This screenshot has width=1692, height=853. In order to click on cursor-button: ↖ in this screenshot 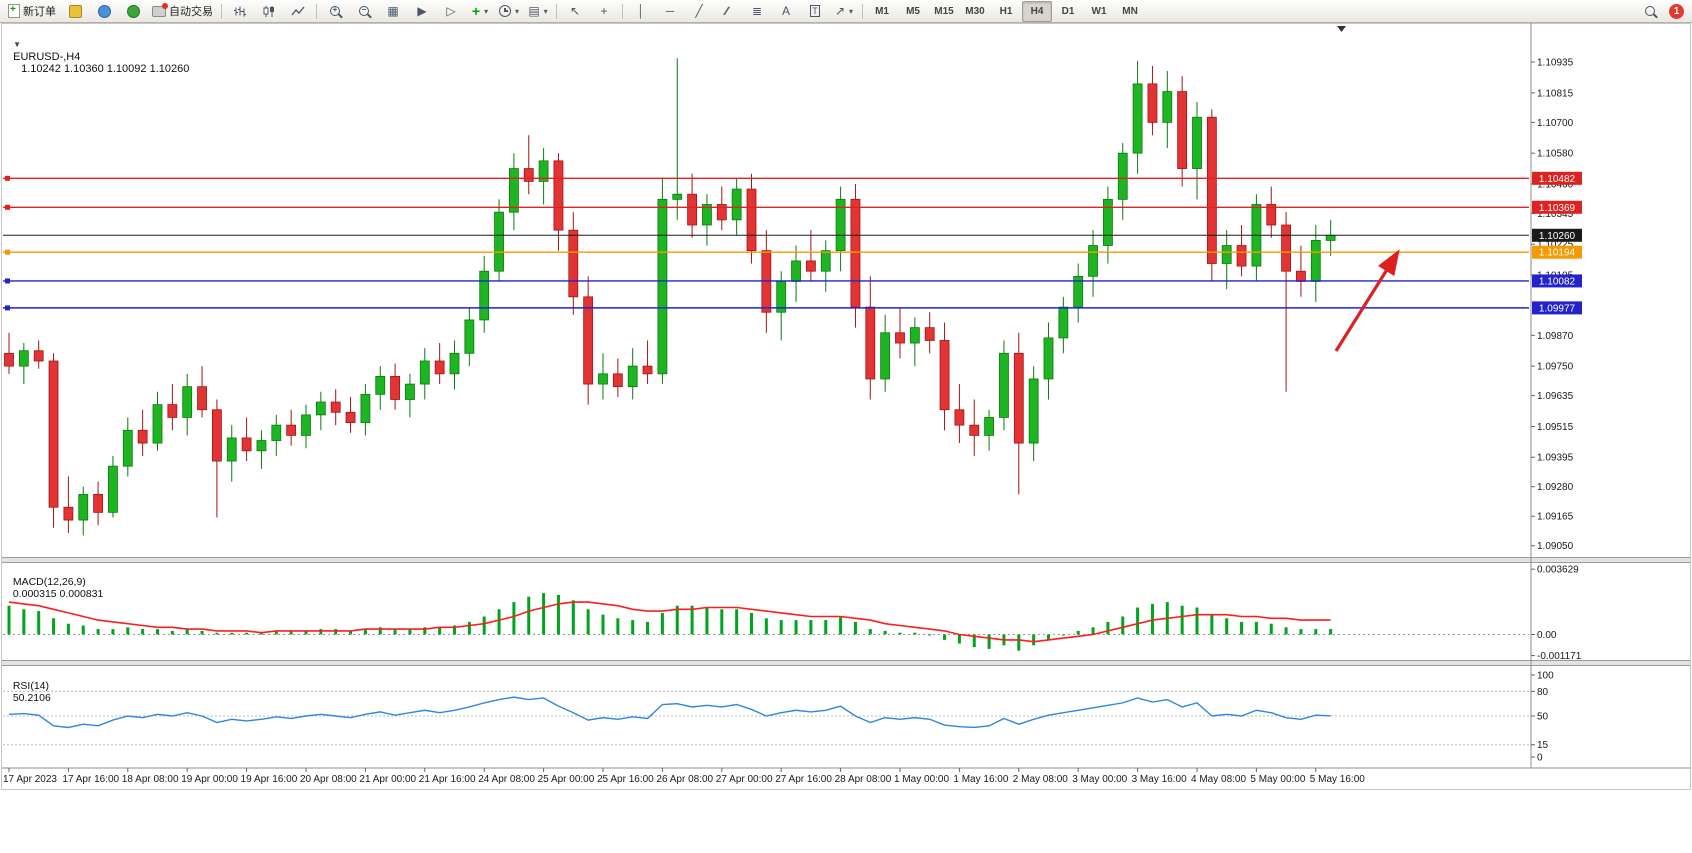, I will do `click(575, 11)`.